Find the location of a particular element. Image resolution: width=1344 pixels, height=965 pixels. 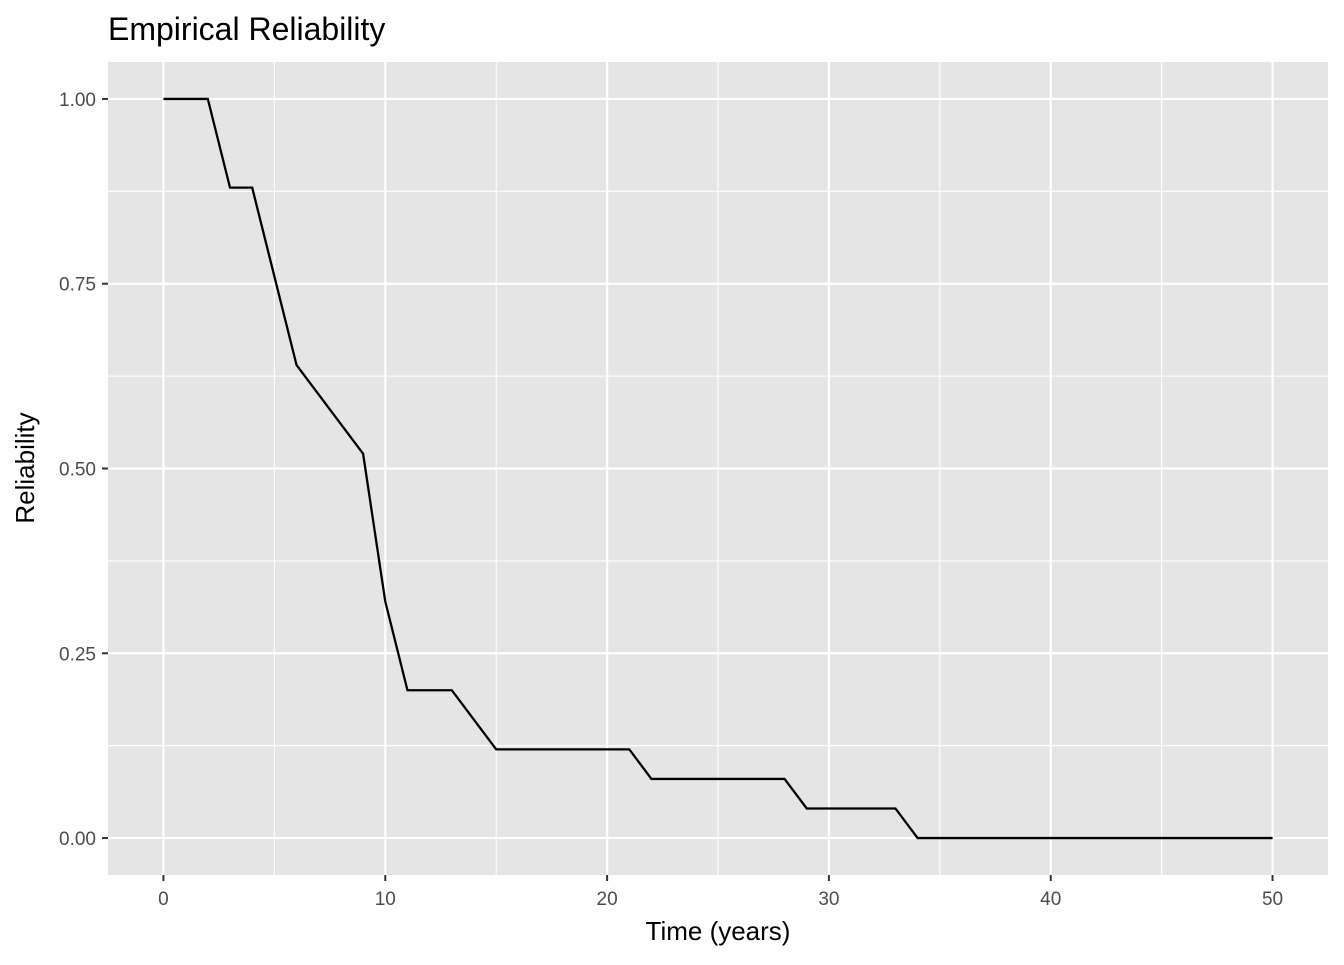

y-tick-label: 0.75 is located at coordinates (77, 285).